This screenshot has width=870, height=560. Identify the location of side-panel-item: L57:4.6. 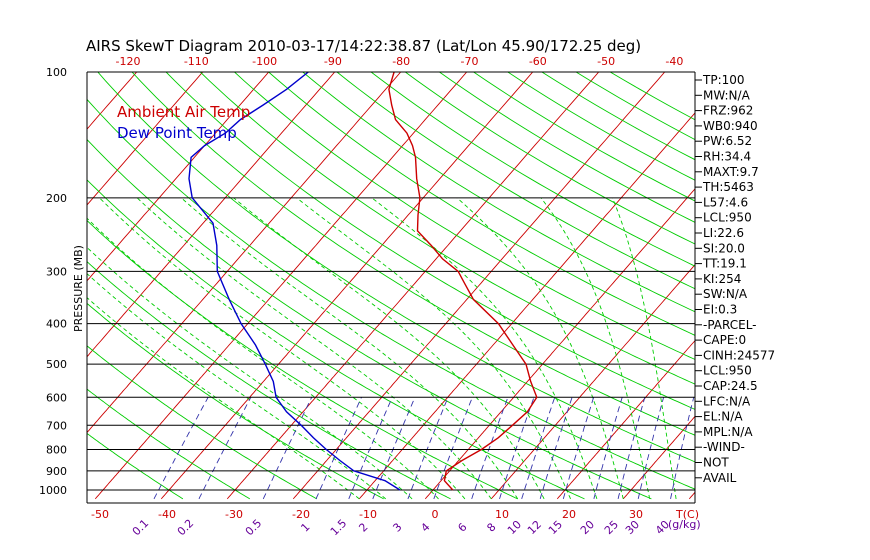
(725, 202).